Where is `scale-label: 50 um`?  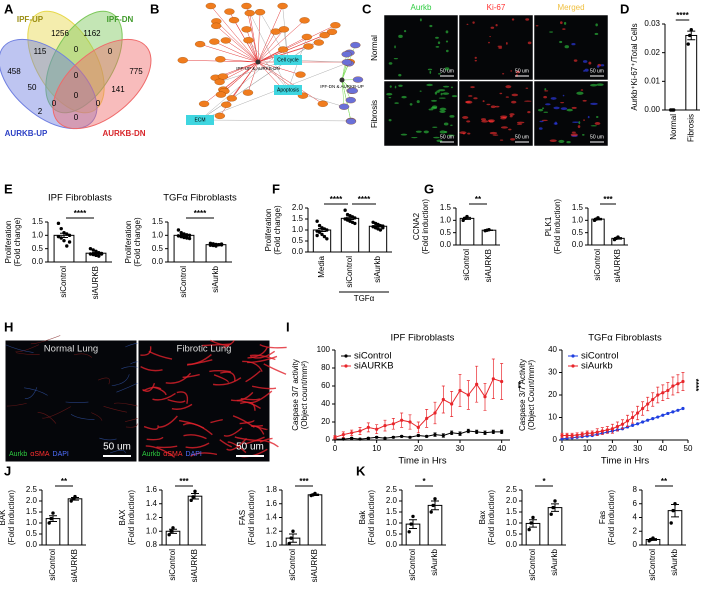 scale-label: 50 um is located at coordinates (522, 71).